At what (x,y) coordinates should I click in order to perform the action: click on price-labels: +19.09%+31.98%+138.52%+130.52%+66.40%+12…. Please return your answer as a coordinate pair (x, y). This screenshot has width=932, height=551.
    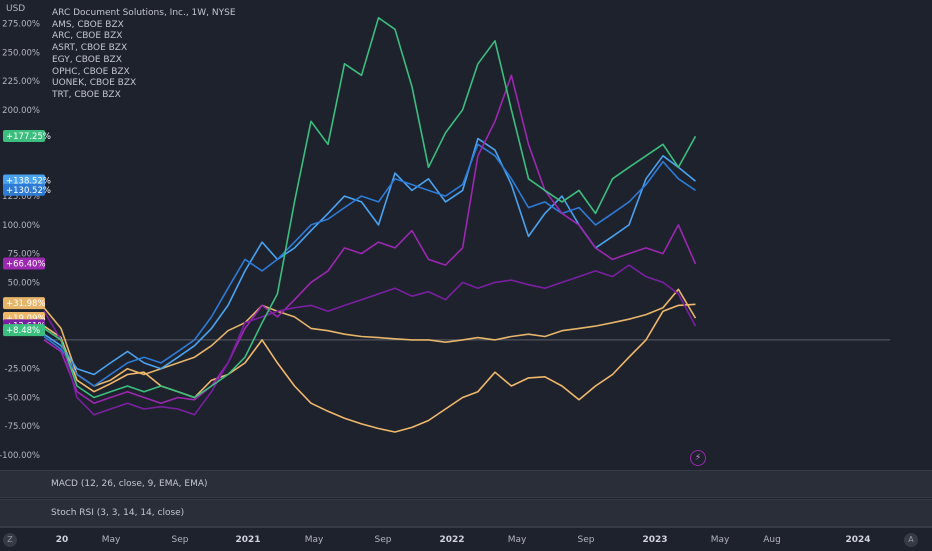
    Looking at the image, I should click on (27, 233).